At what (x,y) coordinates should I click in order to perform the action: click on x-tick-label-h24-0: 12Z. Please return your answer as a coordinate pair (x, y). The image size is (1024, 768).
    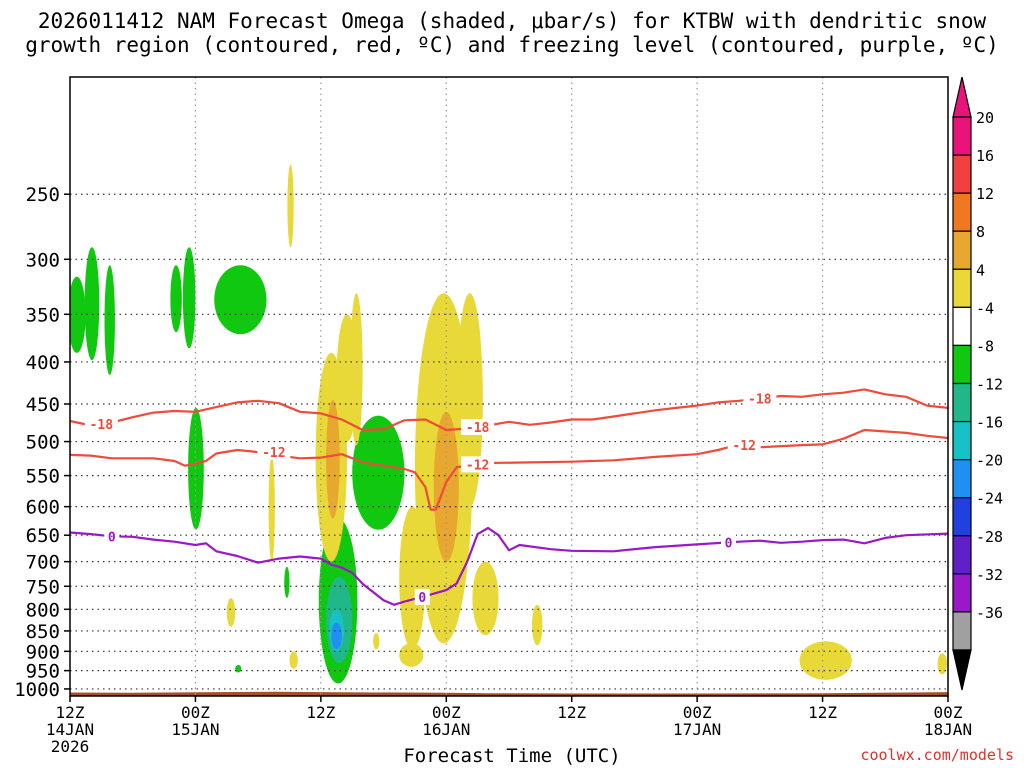
    Looking at the image, I should click on (320, 712).